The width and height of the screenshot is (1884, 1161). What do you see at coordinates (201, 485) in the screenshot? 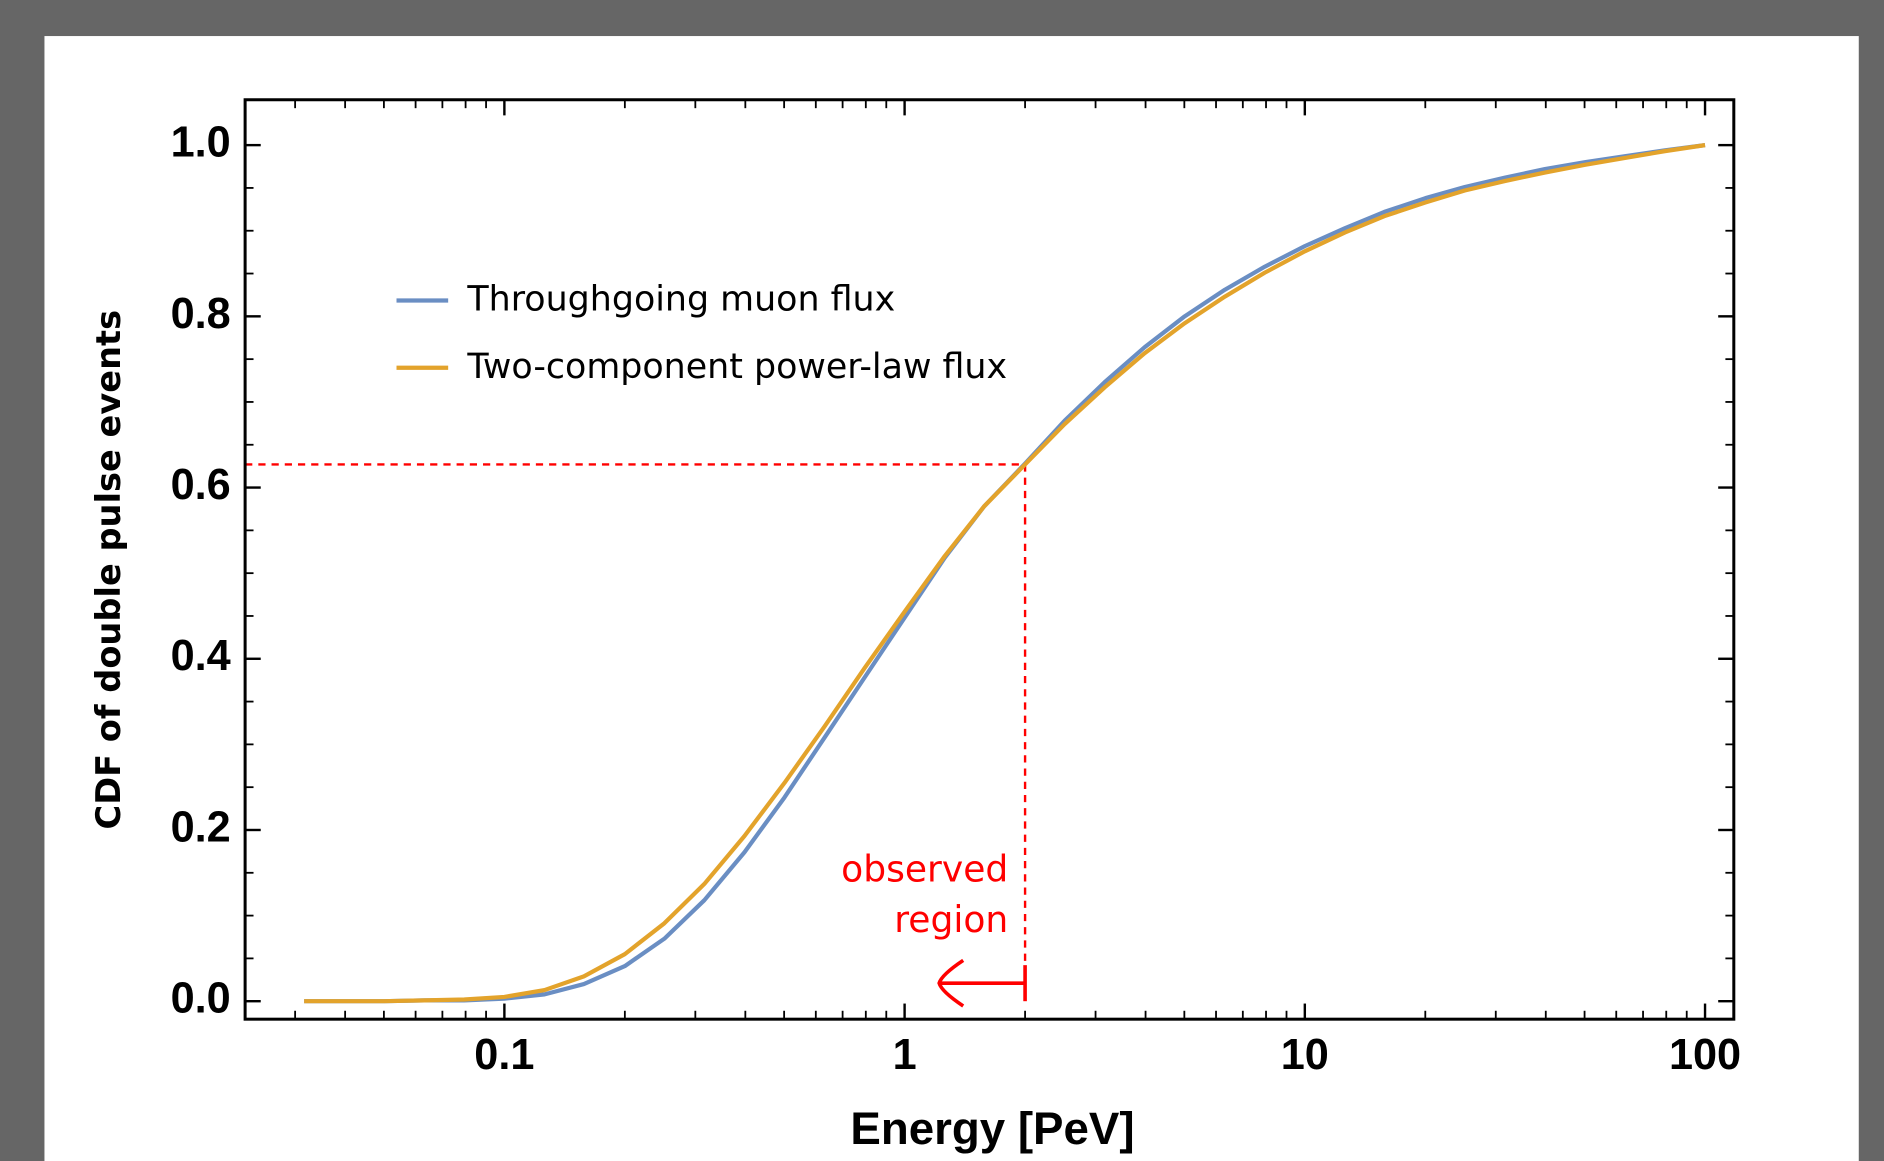
I see `y-tick-label: 0.6` at bounding box center [201, 485].